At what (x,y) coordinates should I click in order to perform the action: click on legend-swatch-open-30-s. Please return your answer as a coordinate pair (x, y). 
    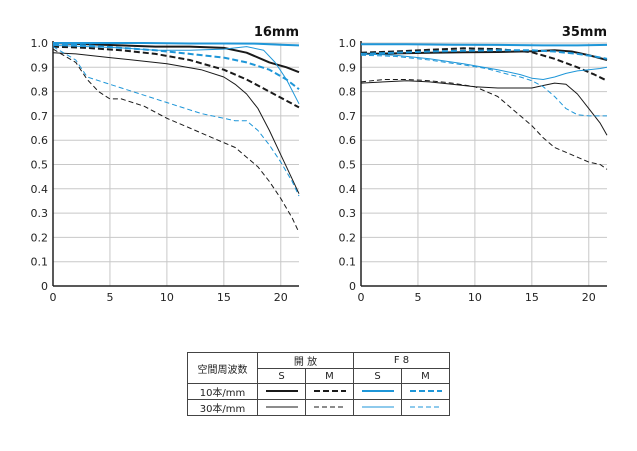
    Looking at the image, I should click on (281, 407).